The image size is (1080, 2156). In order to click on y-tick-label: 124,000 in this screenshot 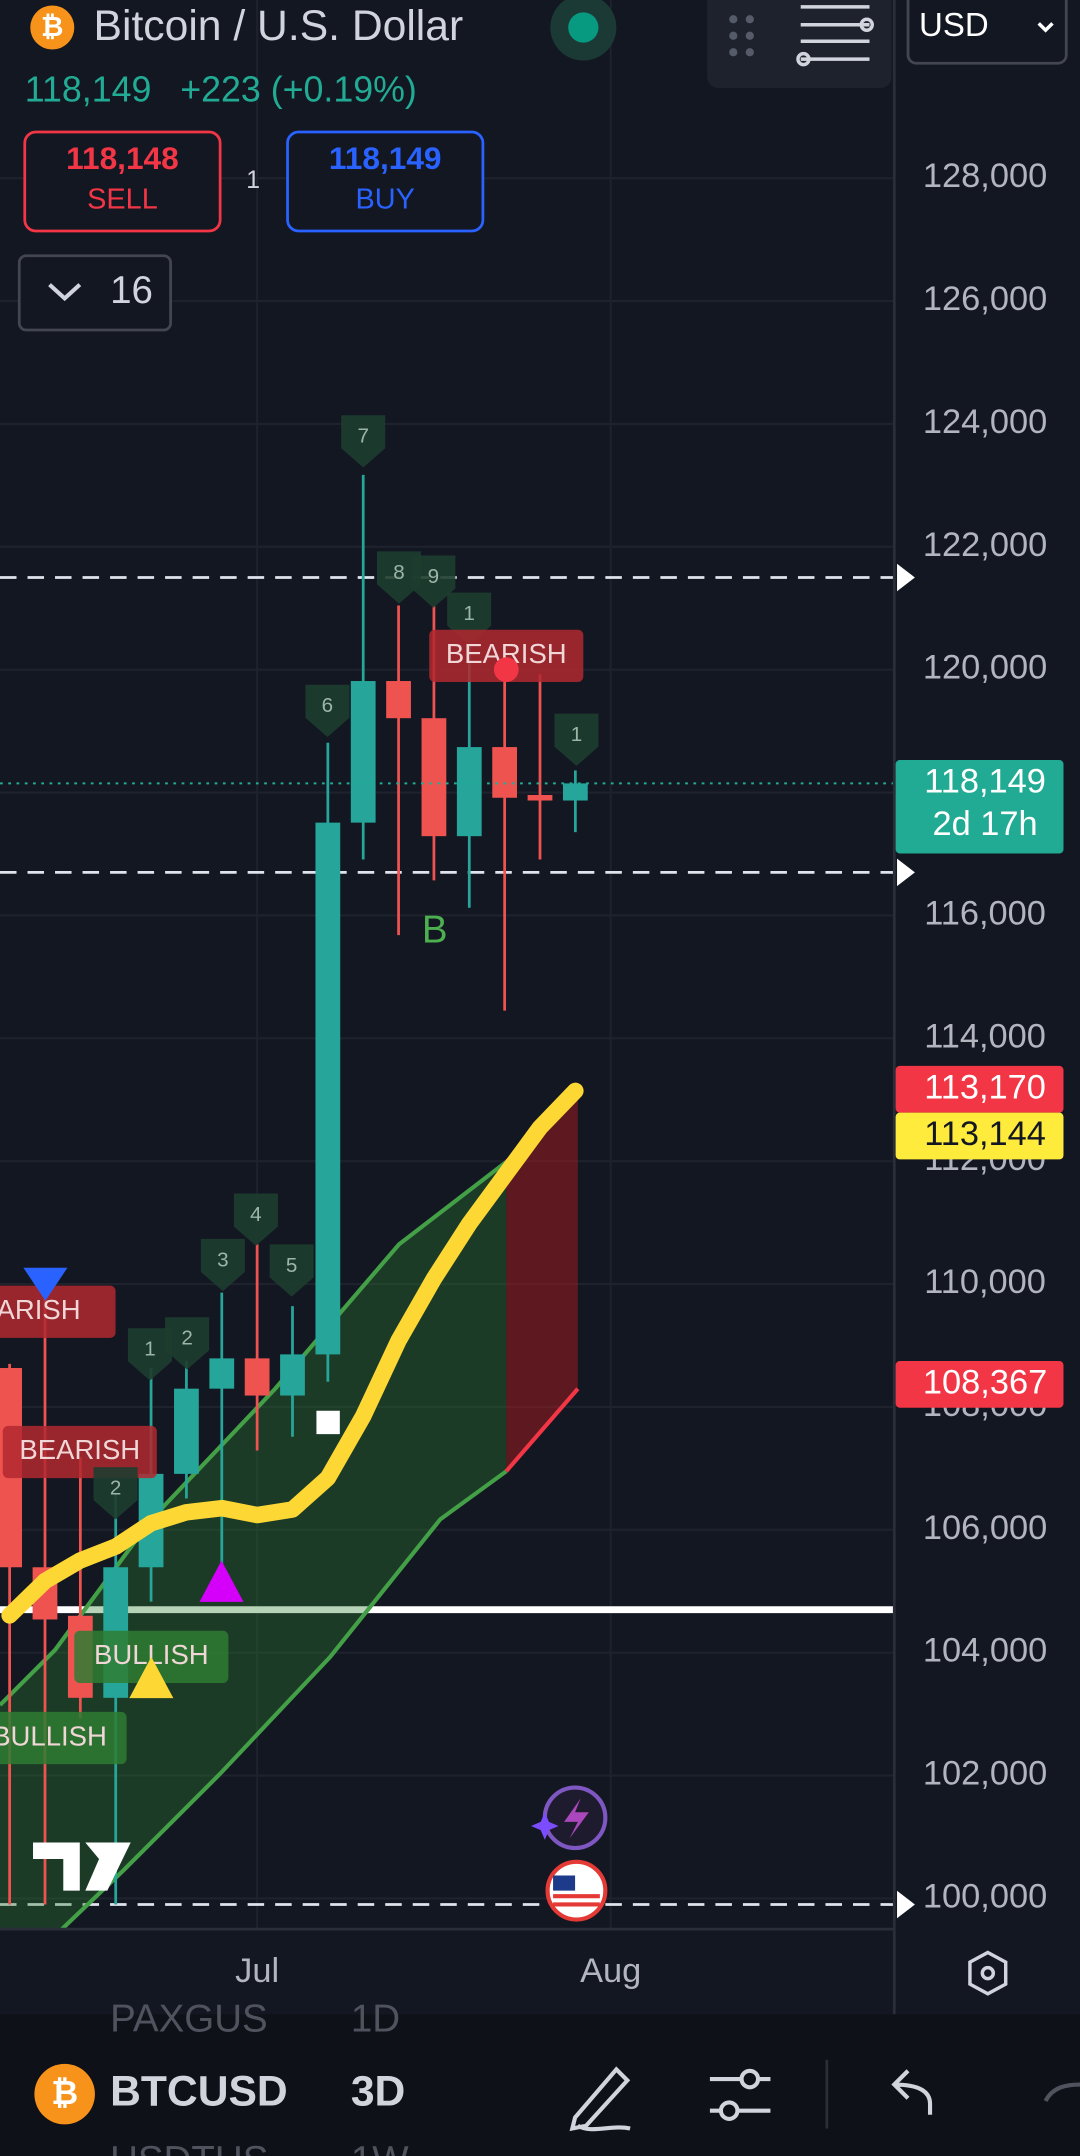, I will do `click(985, 422)`.